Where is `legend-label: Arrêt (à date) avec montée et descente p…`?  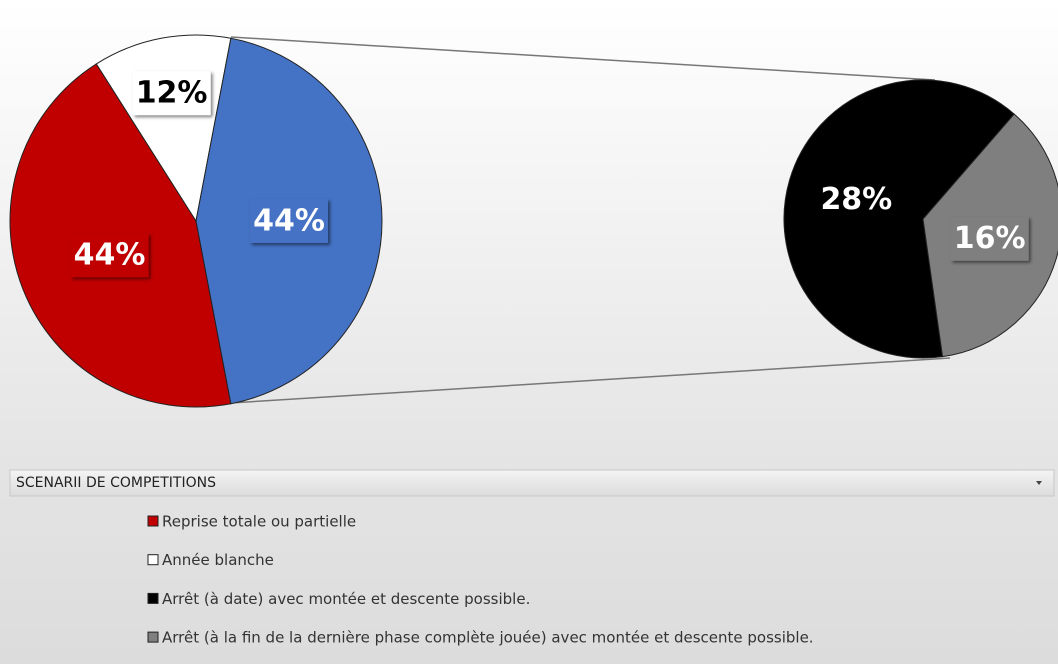
legend-label: Arrêt (à date) avec montée et descente p… is located at coordinates (346, 599).